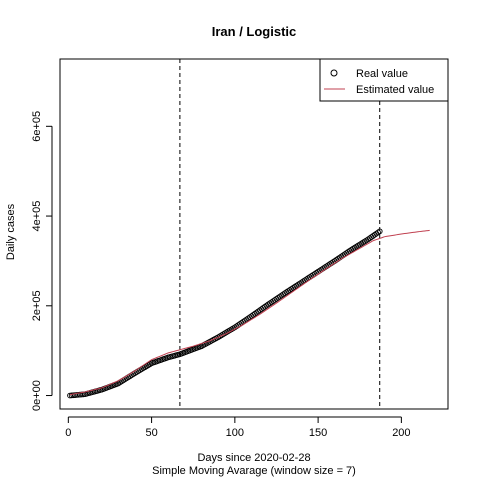  Describe the element at coordinates (235, 433) in the screenshot. I see `x-tick-label: 100` at that location.